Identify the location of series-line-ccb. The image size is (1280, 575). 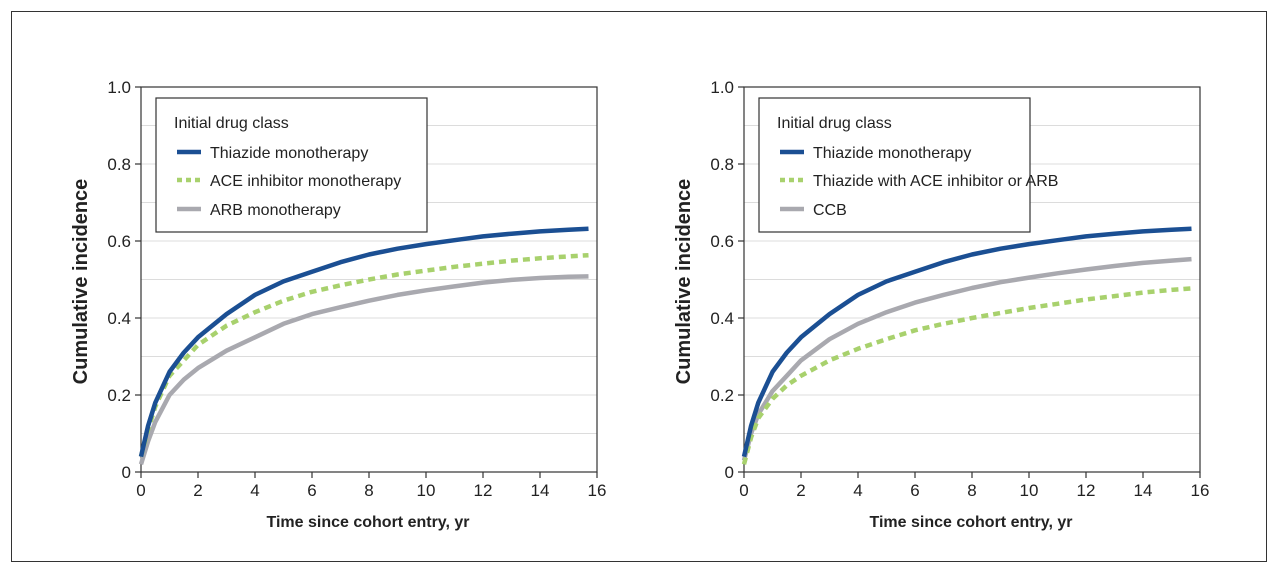
(966, 358).